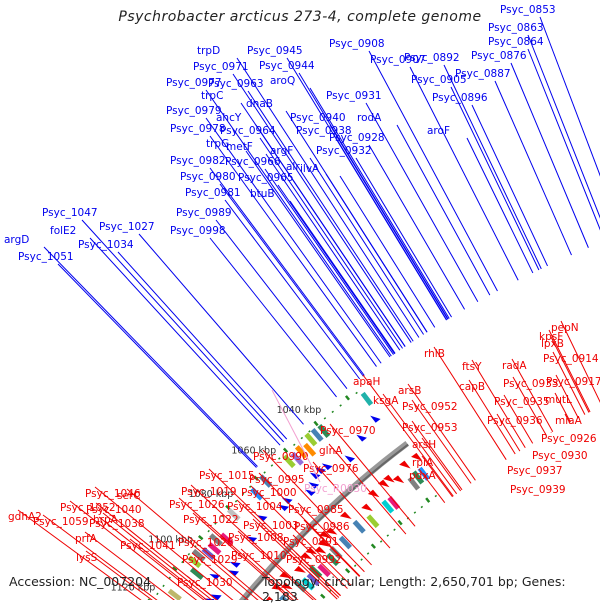  I want to click on reverse-gene-label: ksgA, so click(386, 401).